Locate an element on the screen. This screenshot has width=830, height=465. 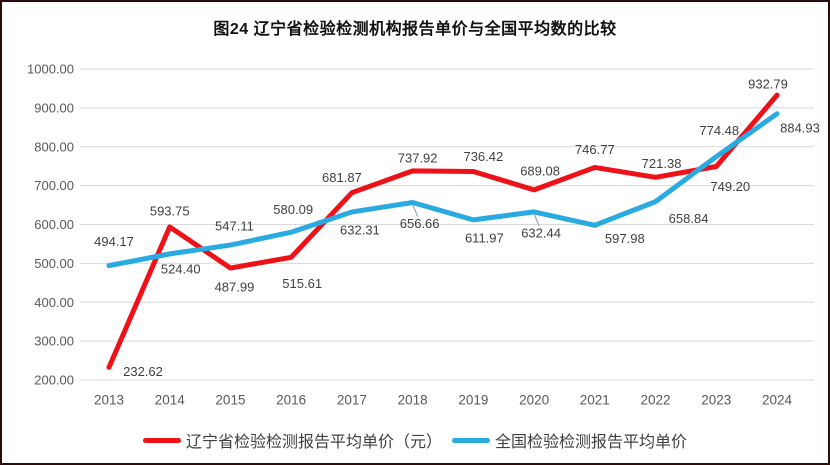
y-axis-tick-label: 900.00 is located at coordinates (54, 107).